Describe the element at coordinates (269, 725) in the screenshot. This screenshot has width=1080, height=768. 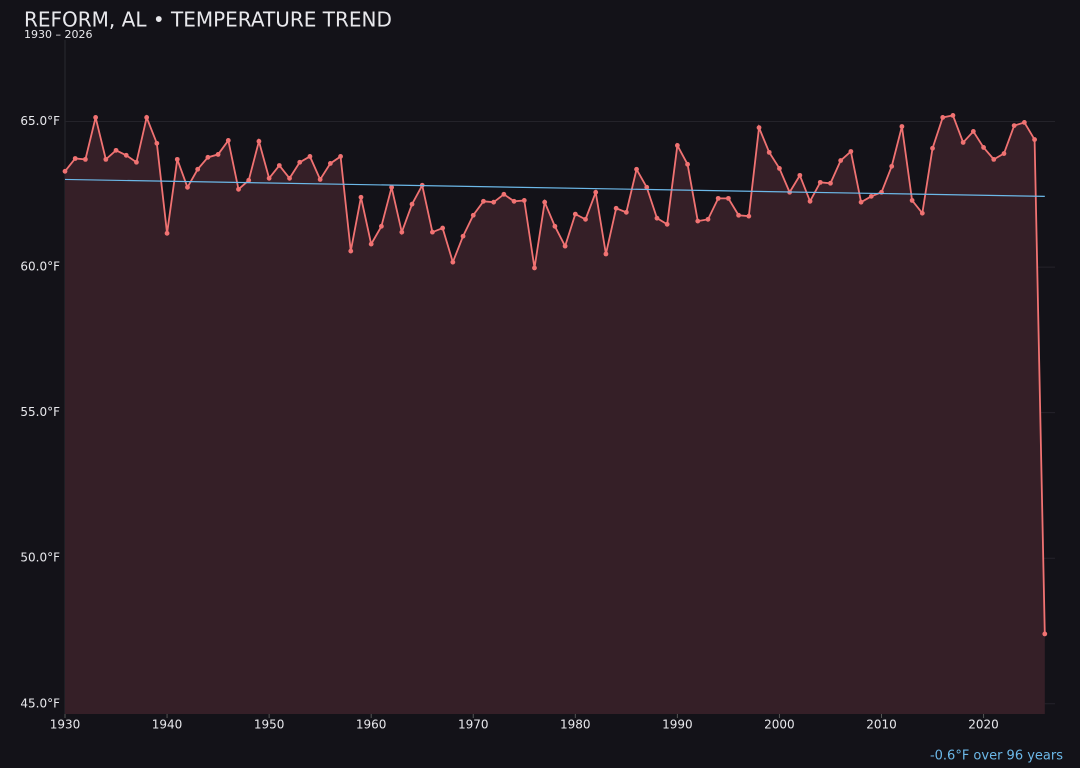
I see `x-tick-label: 1950` at that location.